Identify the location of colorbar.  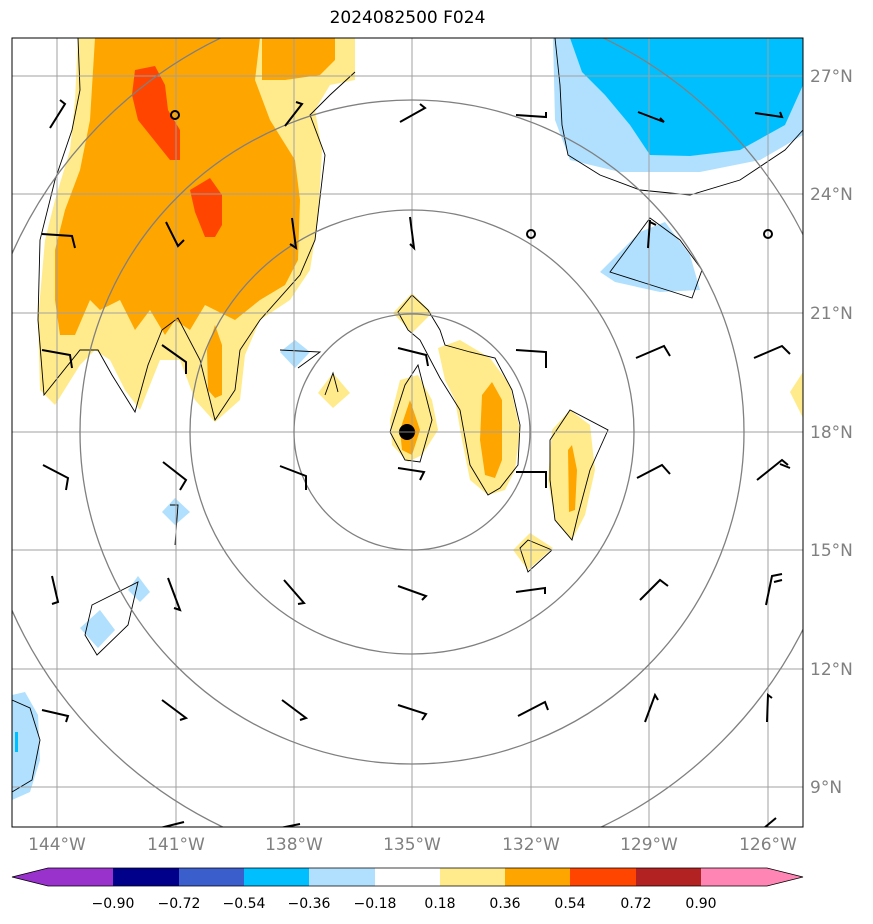
(407, 877).